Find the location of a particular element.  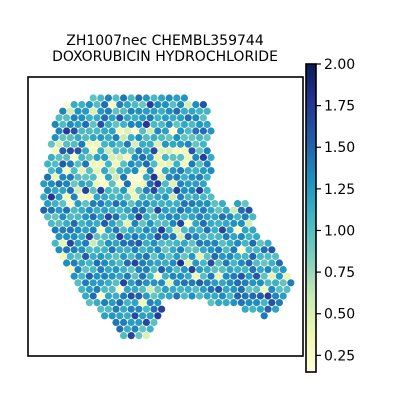

colorbar-tick-label: 2.00 is located at coordinates (339, 65).